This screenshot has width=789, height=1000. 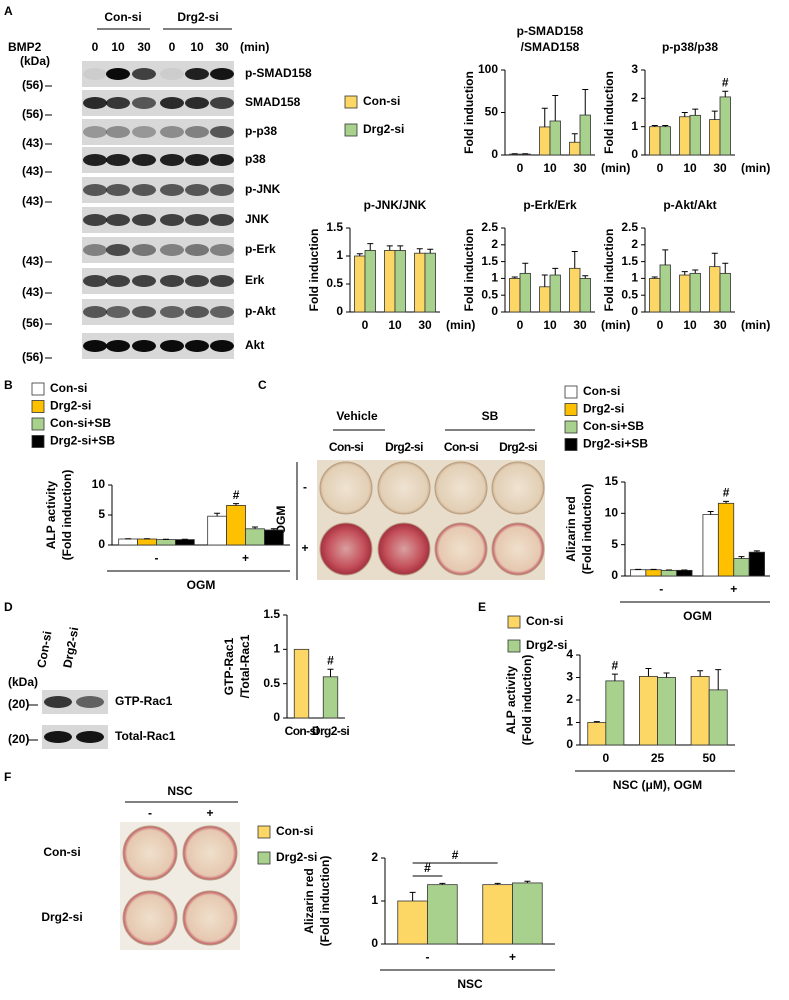 What do you see at coordinates (489, 294) in the screenshot?
I see `y-tick-label: 0.5` at bounding box center [489, 294].